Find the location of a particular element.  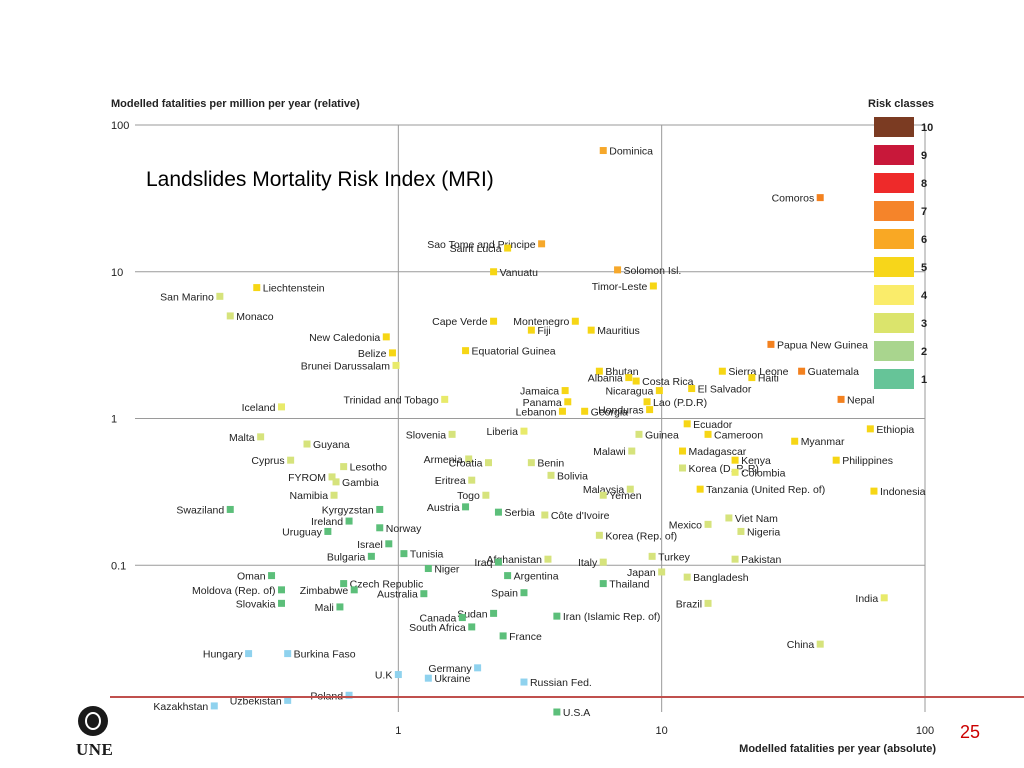

point-label: Cameroon is located at coordinates (738, 435).